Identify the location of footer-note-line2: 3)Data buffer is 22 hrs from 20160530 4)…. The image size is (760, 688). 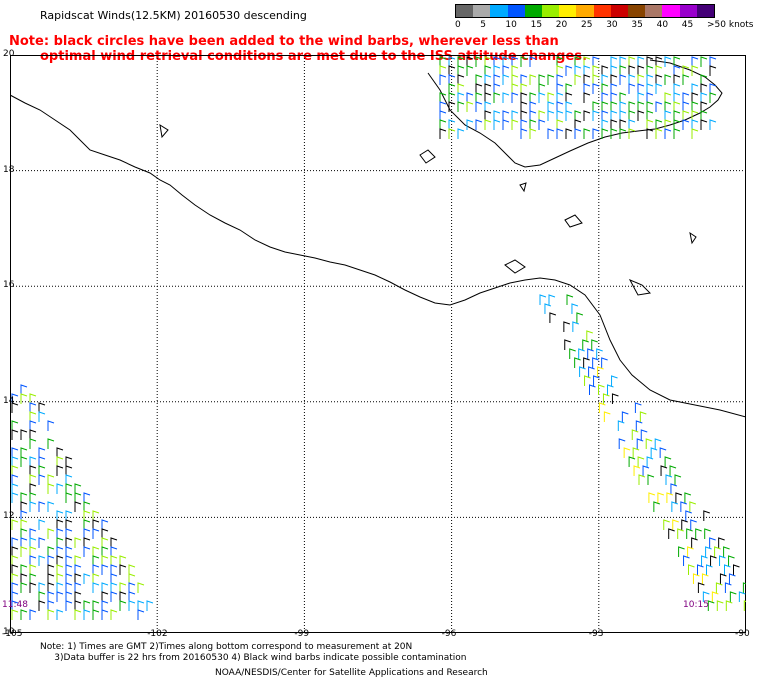
(253, 658).